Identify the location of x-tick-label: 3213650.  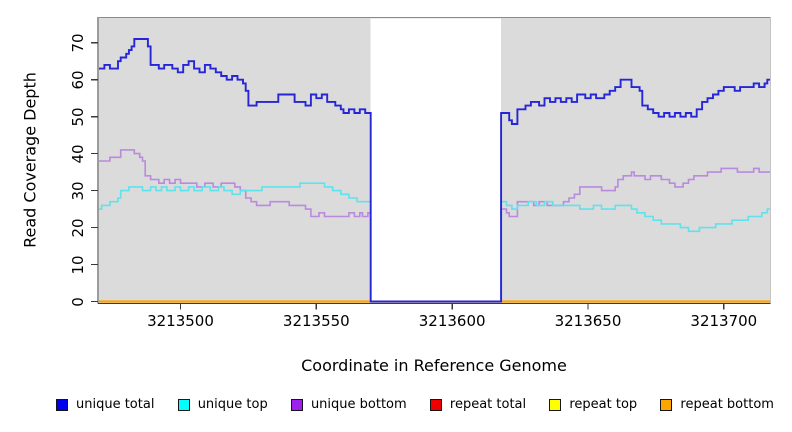
(588, 321).